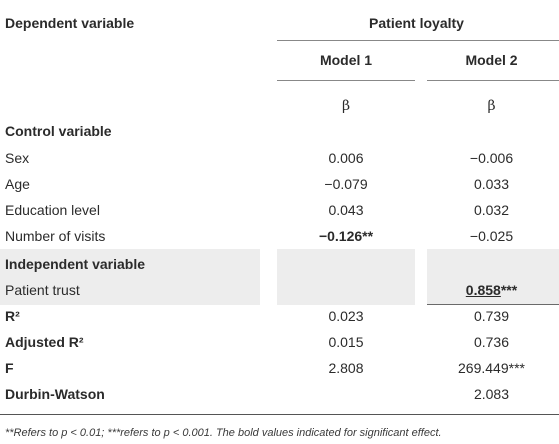 The width and height of the screenshot is (559, 444). Describe the element at coordinates (493, 304) in the screenshot. I see `trust-model2-rule` at that location.